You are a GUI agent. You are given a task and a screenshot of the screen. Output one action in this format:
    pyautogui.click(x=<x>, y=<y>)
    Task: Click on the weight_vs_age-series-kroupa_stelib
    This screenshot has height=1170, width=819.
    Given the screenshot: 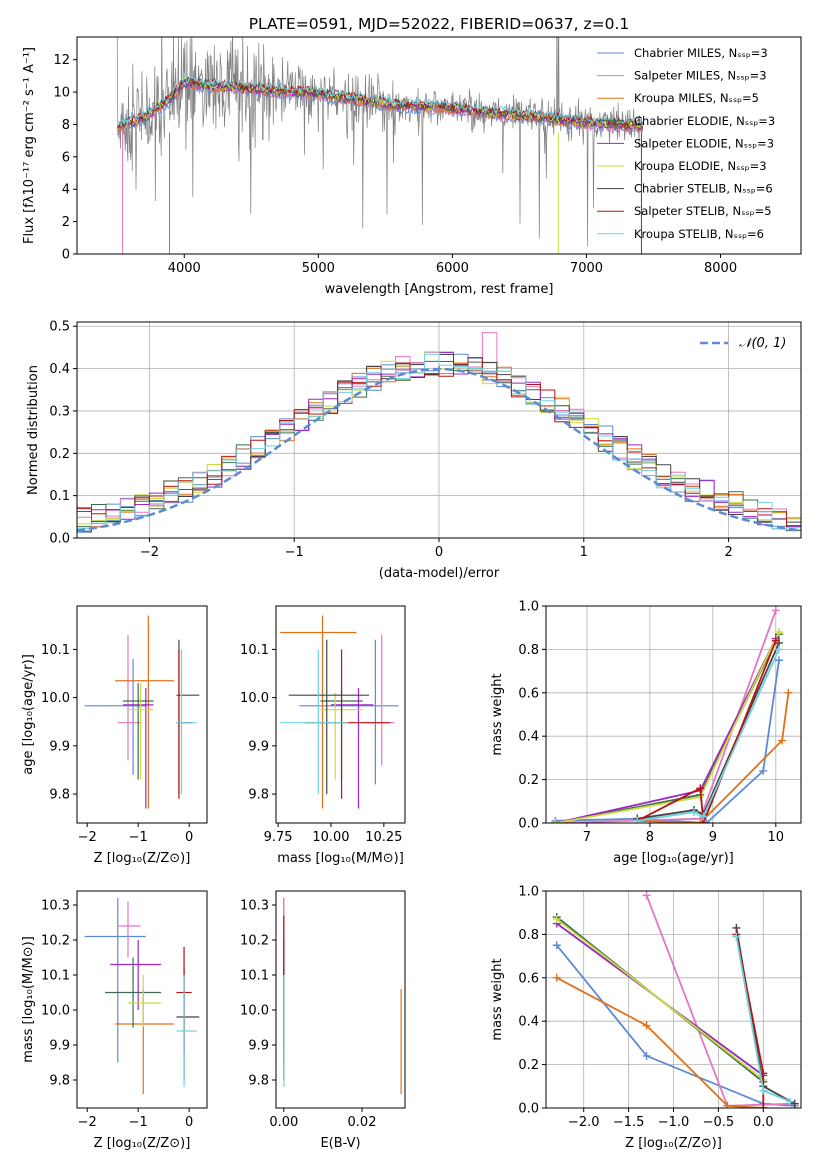 What is the action you would take?
    pyautogui.click(x=708, y=735)
    